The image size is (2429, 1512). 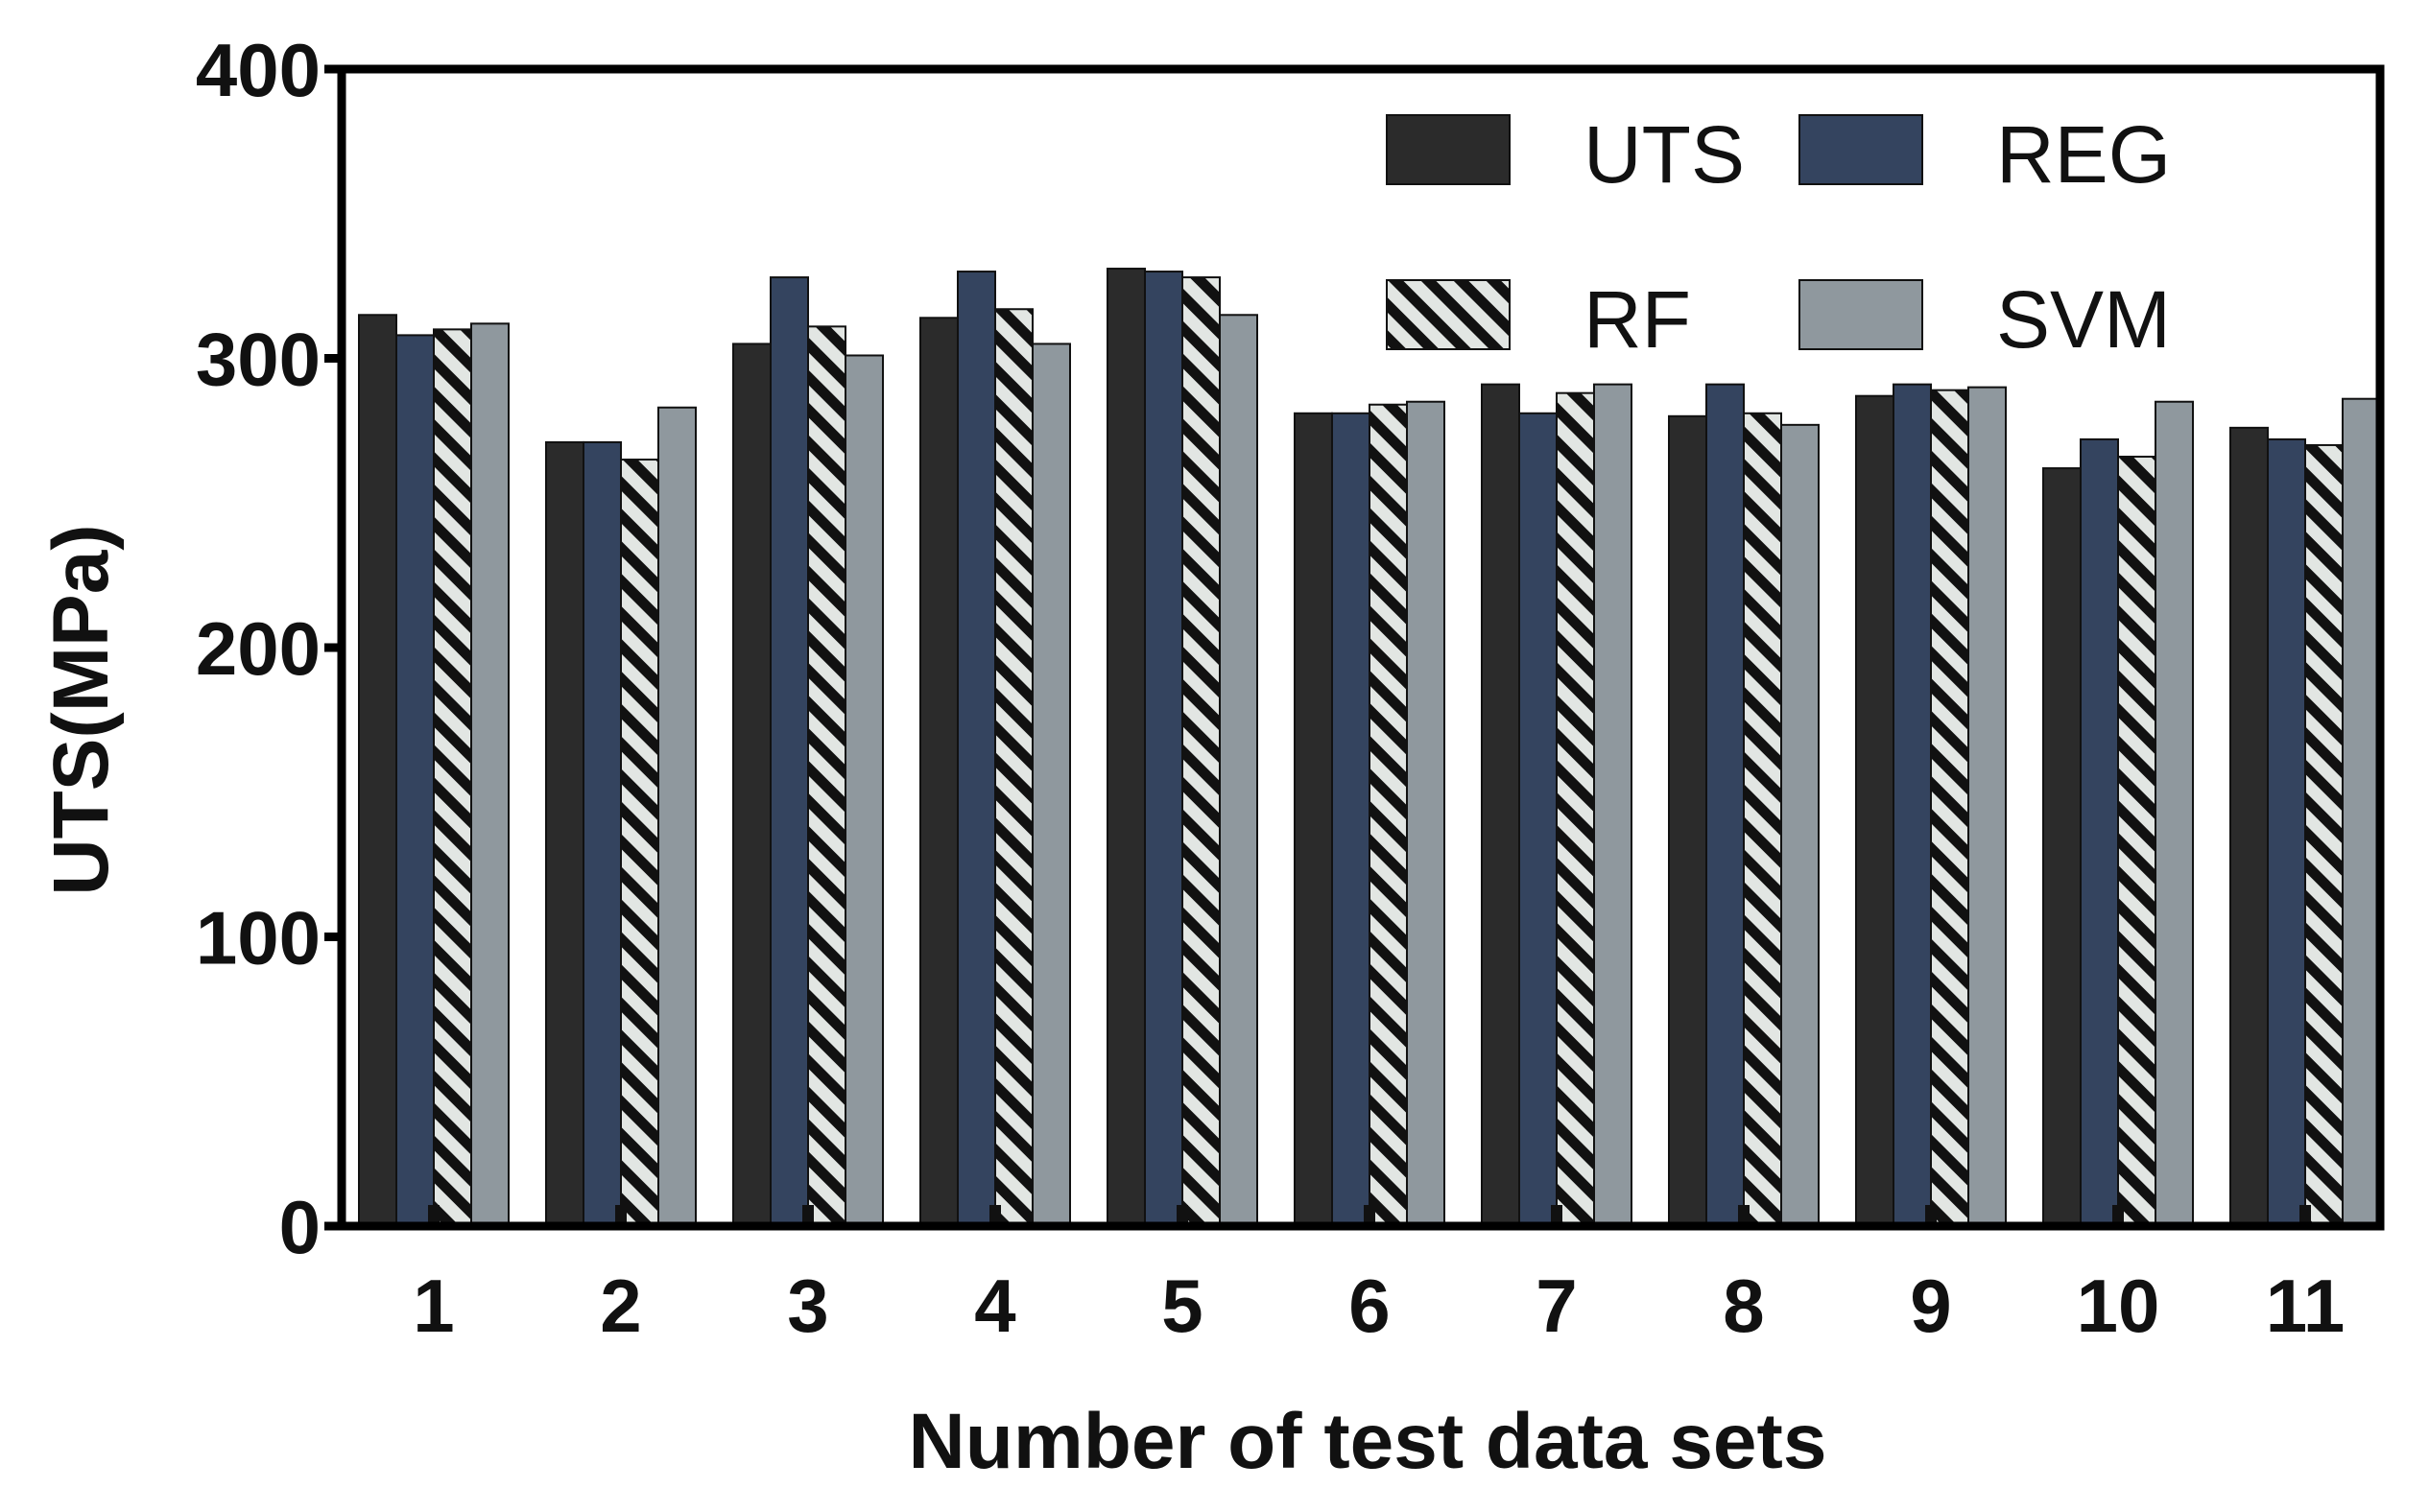 I want to click on legend-label-rf: RF, so click(x=1637, y=319).